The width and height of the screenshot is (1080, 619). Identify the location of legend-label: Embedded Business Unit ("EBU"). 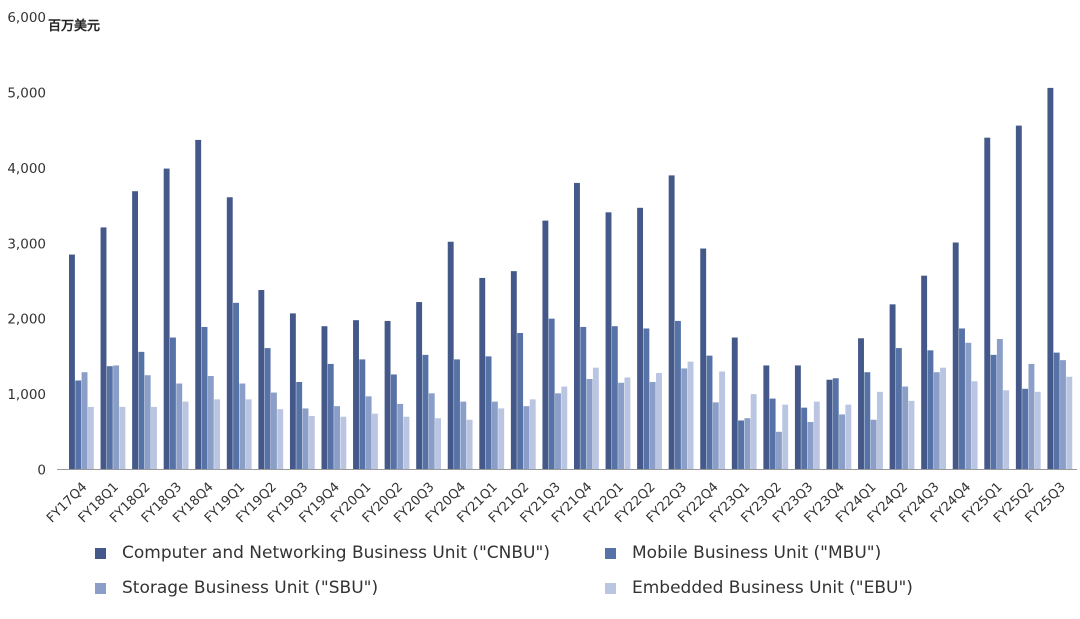
(772, 588).